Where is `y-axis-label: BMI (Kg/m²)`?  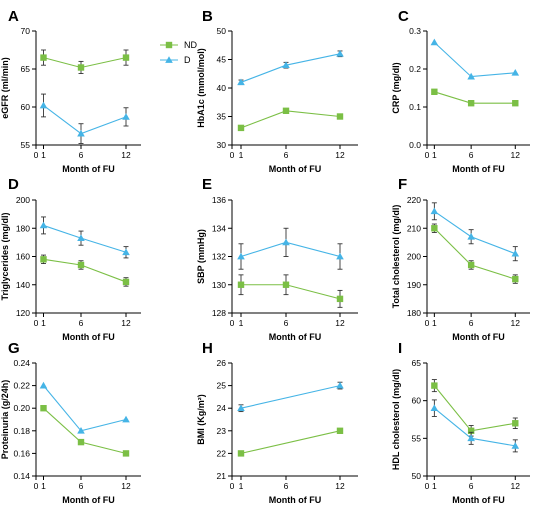 y-axis-label: BMI (Kg/m²) is located at coordinates (201, 419).